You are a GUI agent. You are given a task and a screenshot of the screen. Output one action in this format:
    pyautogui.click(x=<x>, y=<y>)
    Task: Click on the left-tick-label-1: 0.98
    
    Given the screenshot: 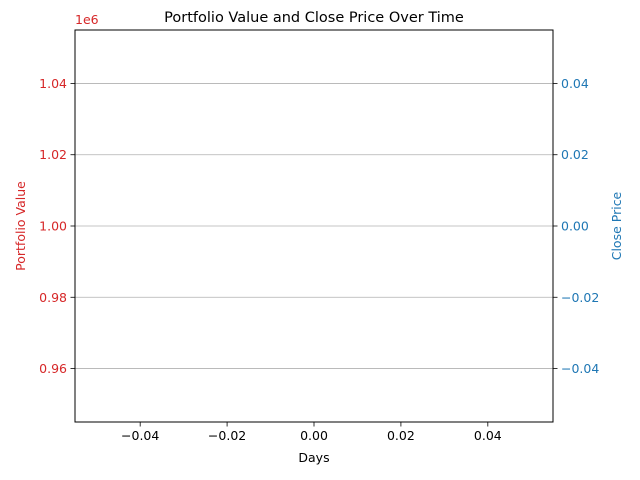 What is the action you would take?
    pyautogui.click(x=53, y=297)
    